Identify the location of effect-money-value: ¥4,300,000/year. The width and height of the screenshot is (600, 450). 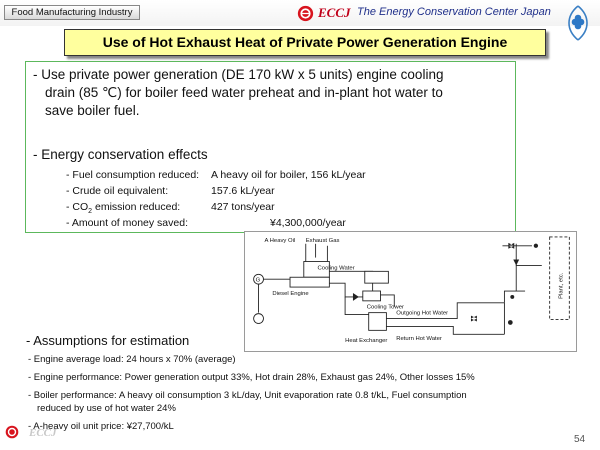
(308, 223).